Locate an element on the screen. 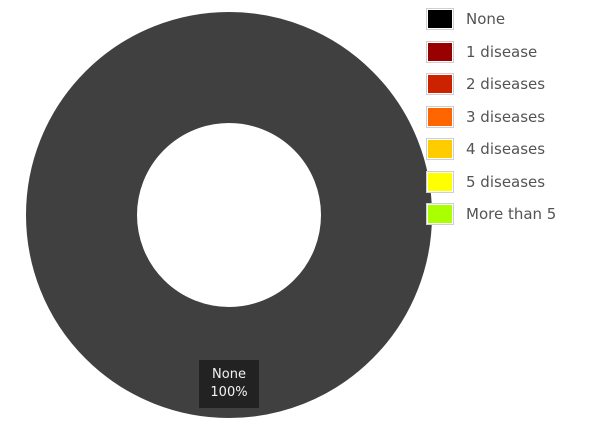  legend-swatch-2-diseases is located at coordinates (440, 84).